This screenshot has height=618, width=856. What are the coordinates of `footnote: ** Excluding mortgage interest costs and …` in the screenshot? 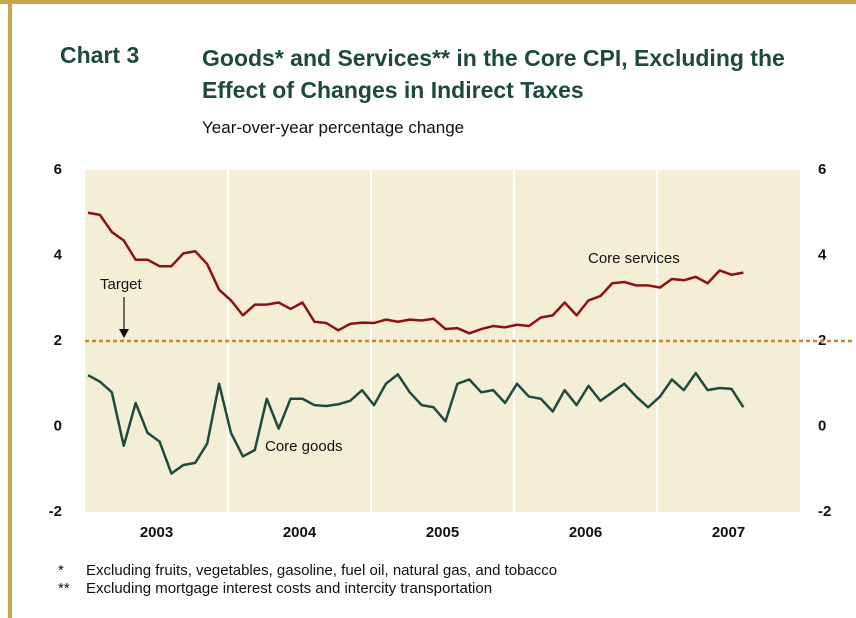 It's located at (275, 588).